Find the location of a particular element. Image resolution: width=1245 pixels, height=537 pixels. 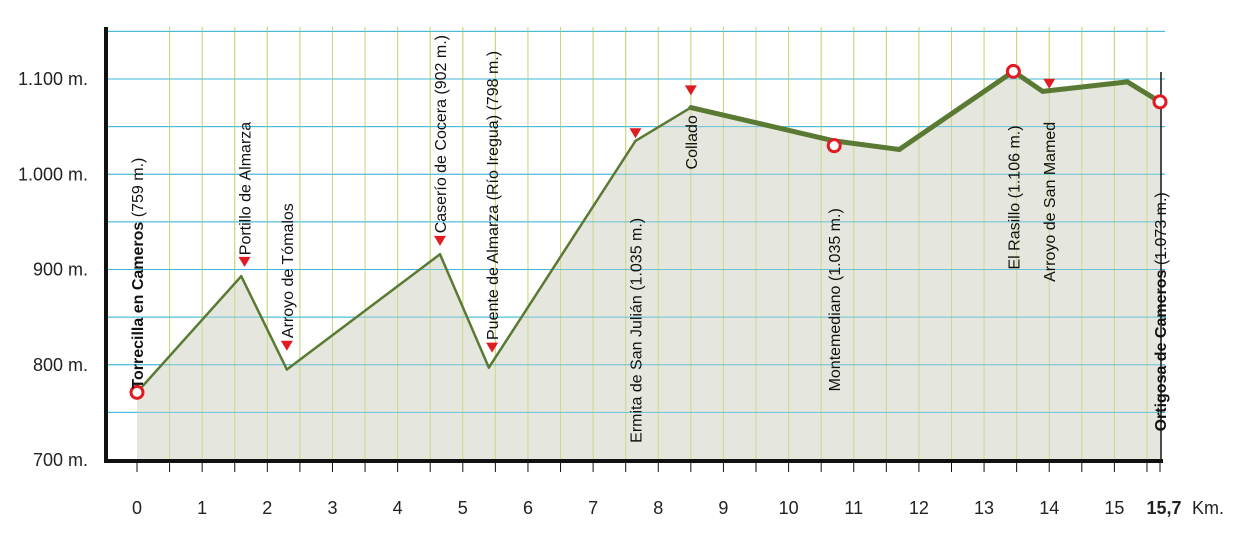

x-tick-label: 9 is located at coordinates (723, 508).